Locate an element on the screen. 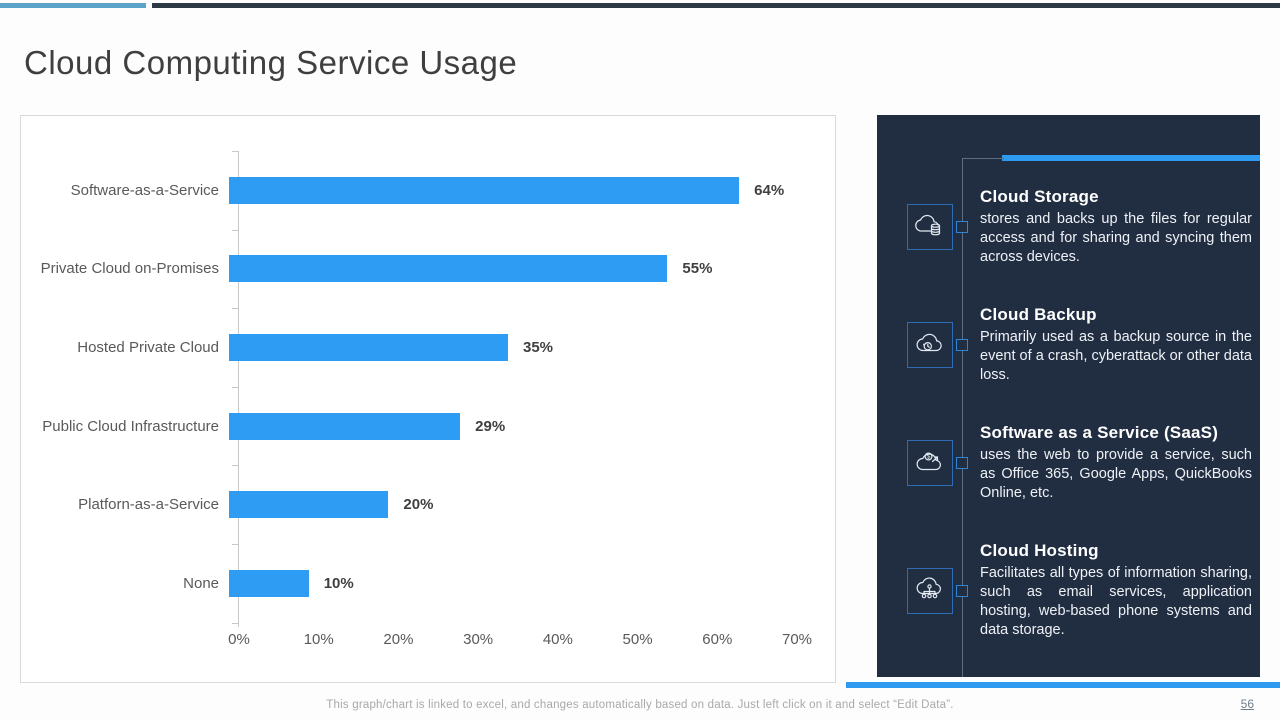  panel-item-title: Software as a Service (SaaS) is located at coordinates (1099, 432).